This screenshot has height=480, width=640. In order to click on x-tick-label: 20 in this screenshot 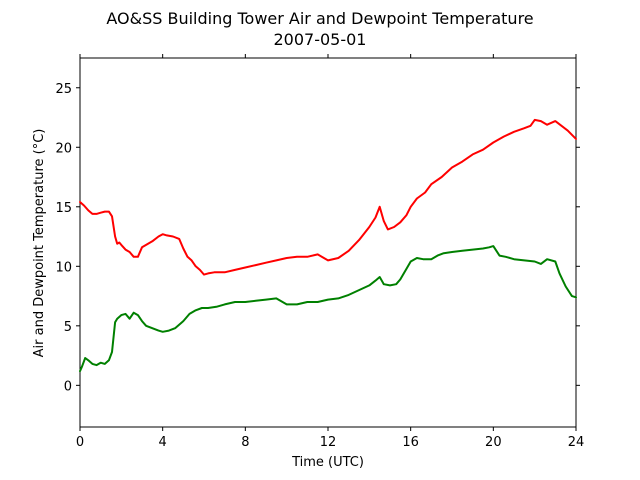, I will do `click(493, 442)`.